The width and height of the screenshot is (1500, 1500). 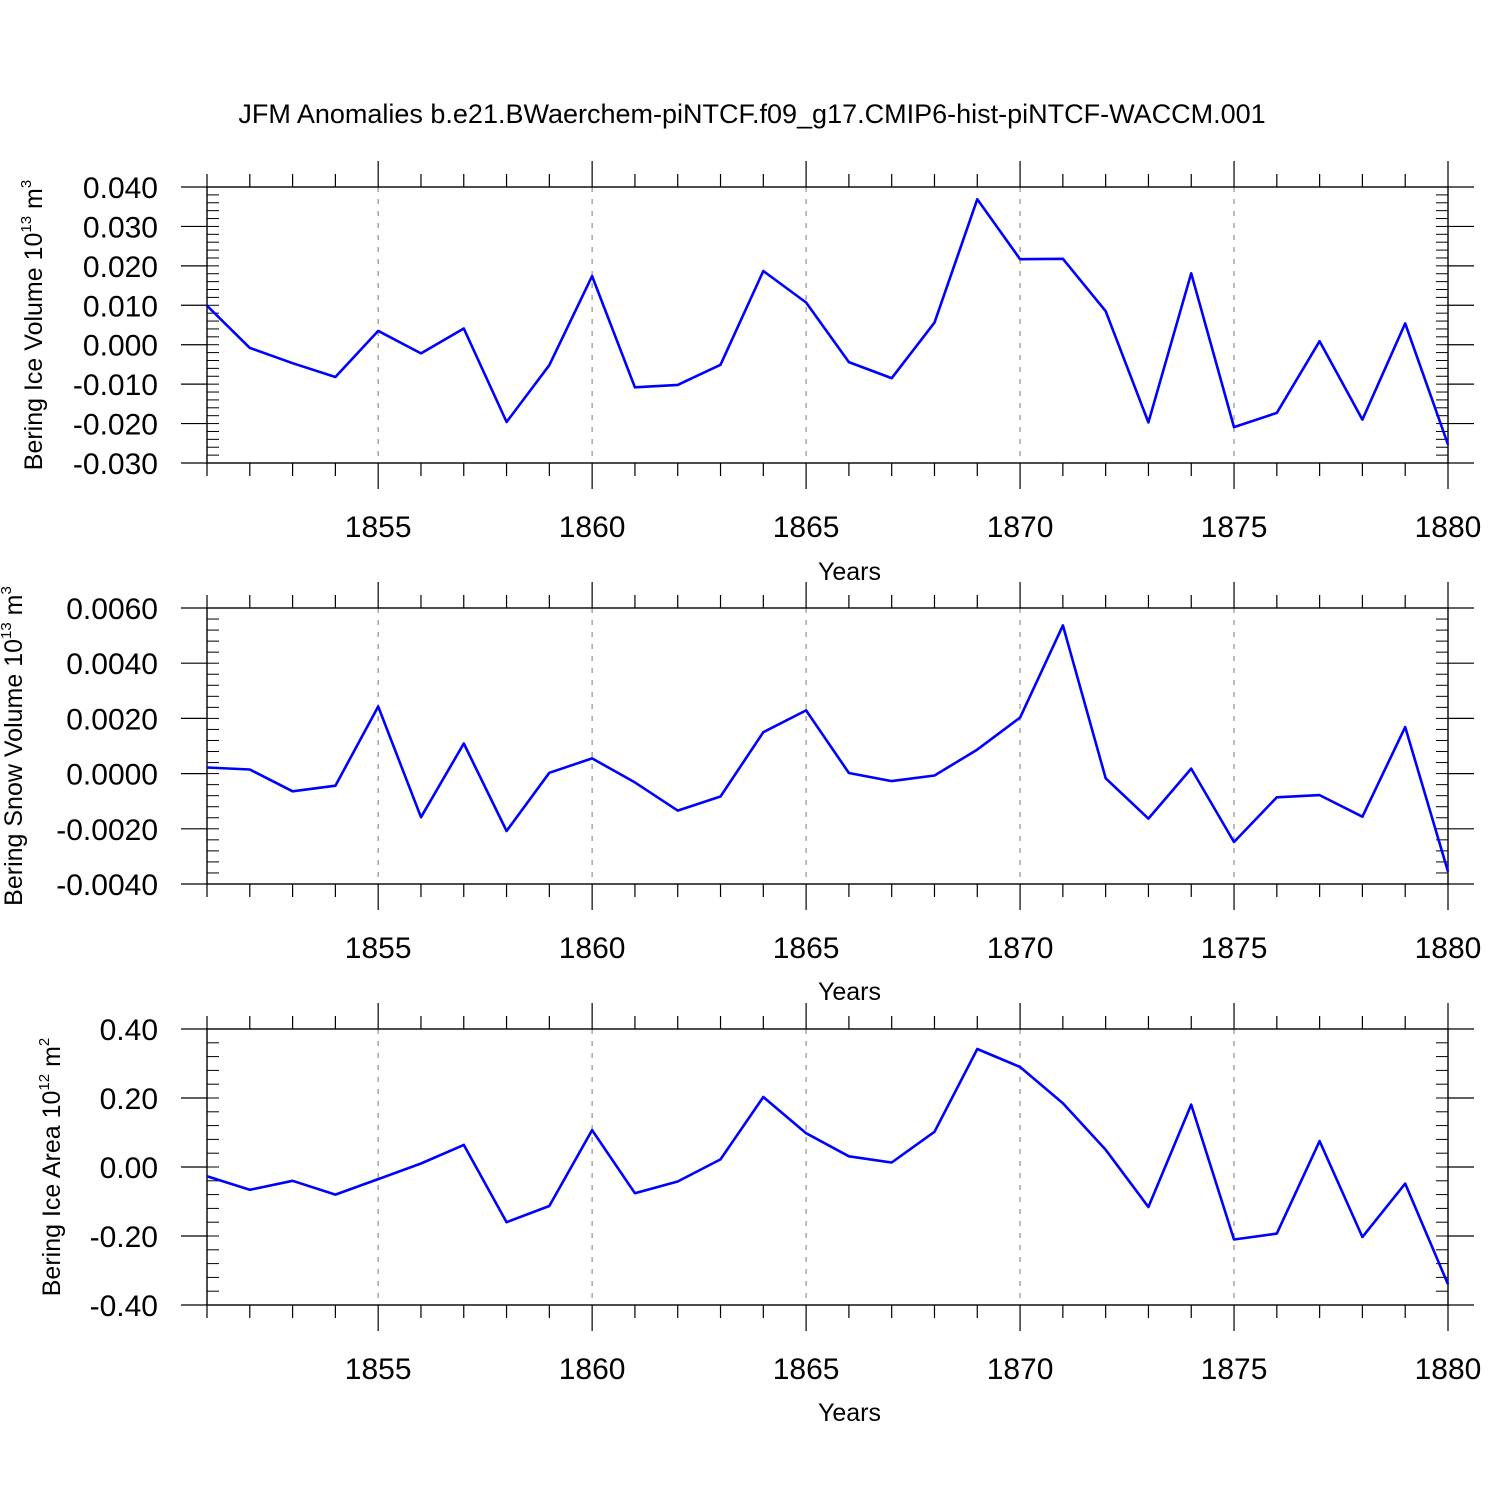 What do you see at coordinates (124, 1306) in the screenshot?
I see `y-tick-label: -0.40` at bounding box center [124, 1306].